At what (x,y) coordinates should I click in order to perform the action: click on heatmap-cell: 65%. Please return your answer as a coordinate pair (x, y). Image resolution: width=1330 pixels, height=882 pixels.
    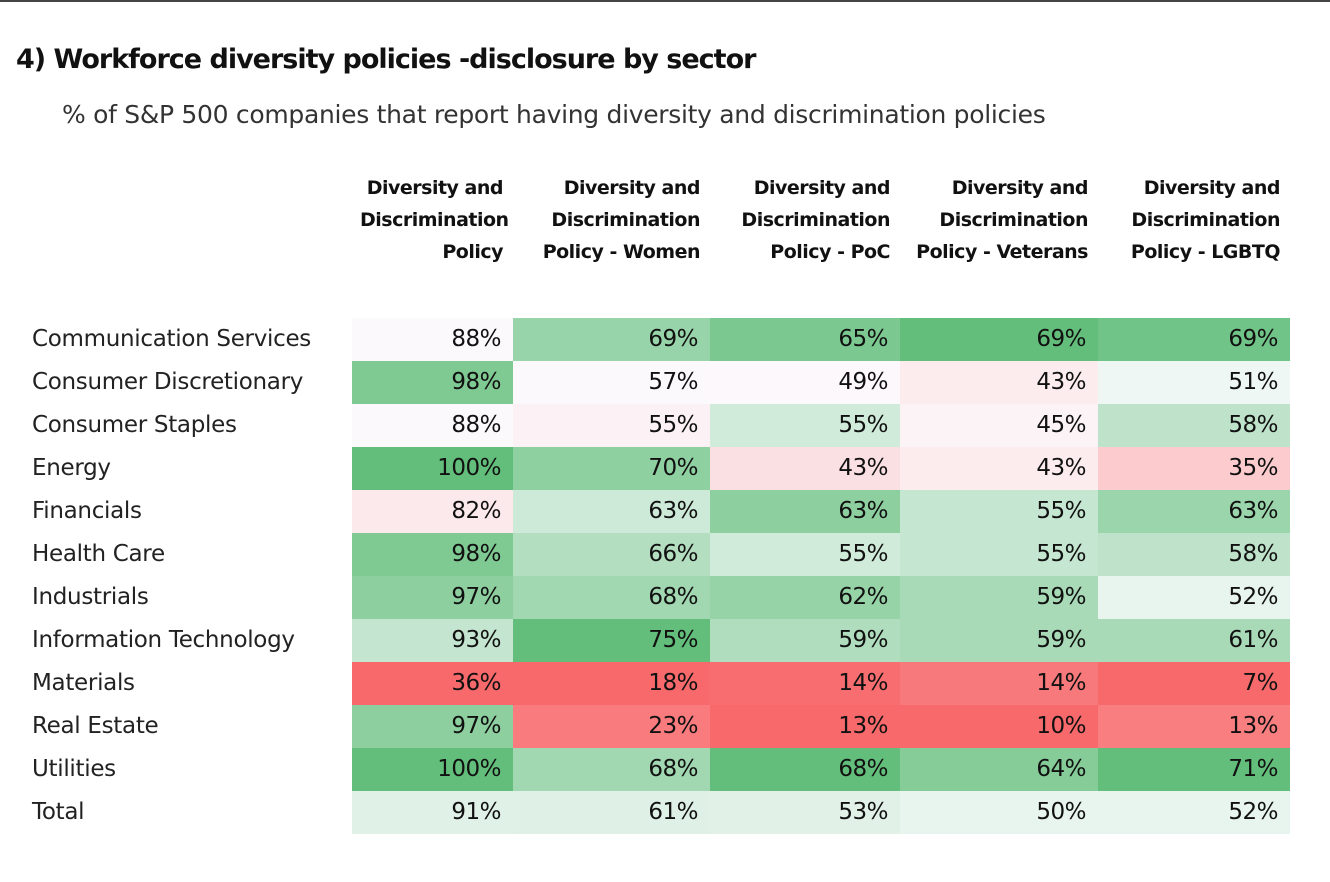
    Looking at the image, I should click on (805, 339).